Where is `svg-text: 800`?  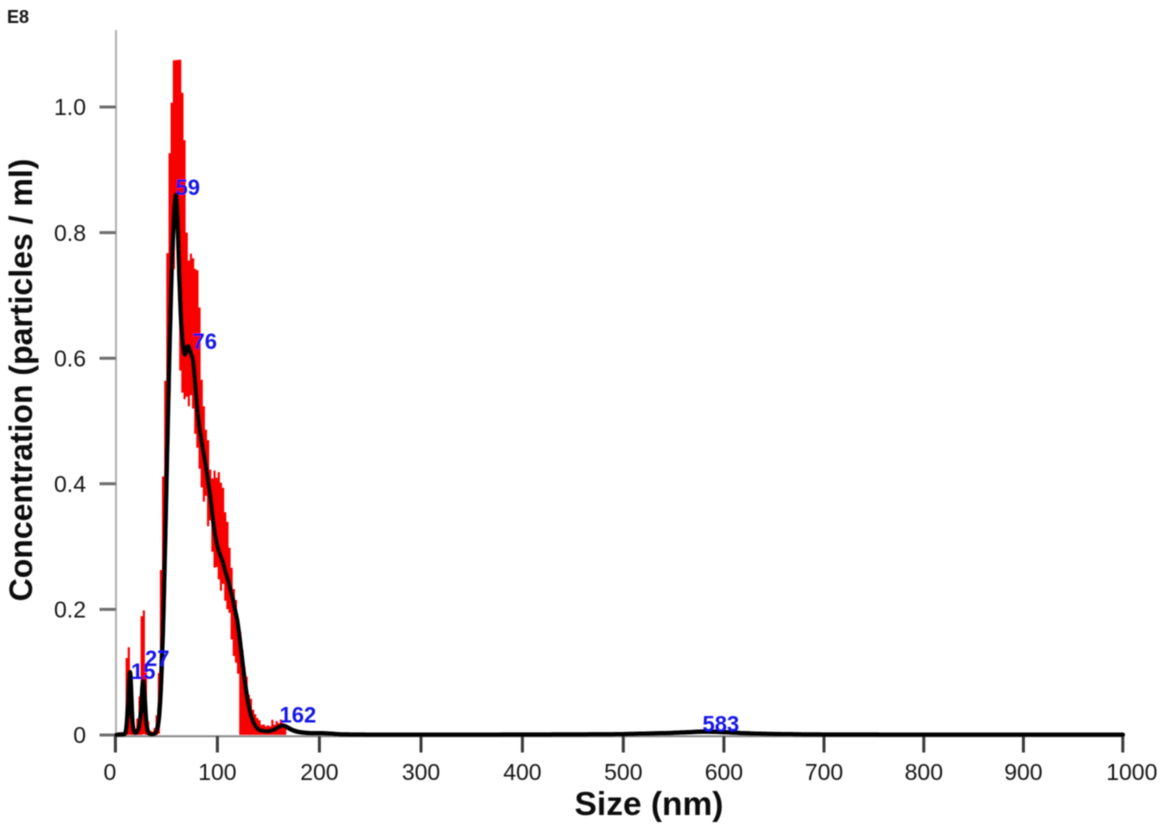 svg-text: 800 is located at coordinates (924, 772).